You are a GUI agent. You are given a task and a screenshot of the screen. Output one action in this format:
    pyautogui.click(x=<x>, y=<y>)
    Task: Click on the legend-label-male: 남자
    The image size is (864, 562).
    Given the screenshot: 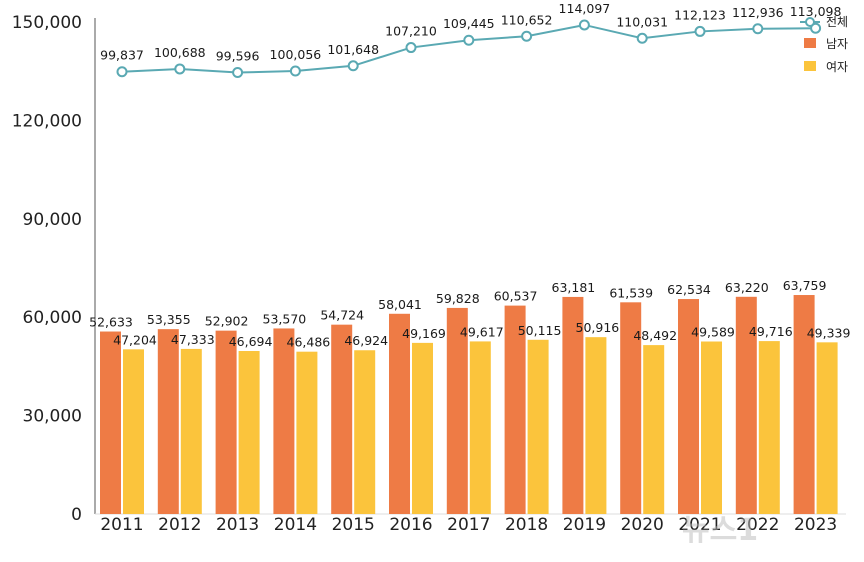 What is the action you would take?
    pyautogui.click(x=837, y=44)
    